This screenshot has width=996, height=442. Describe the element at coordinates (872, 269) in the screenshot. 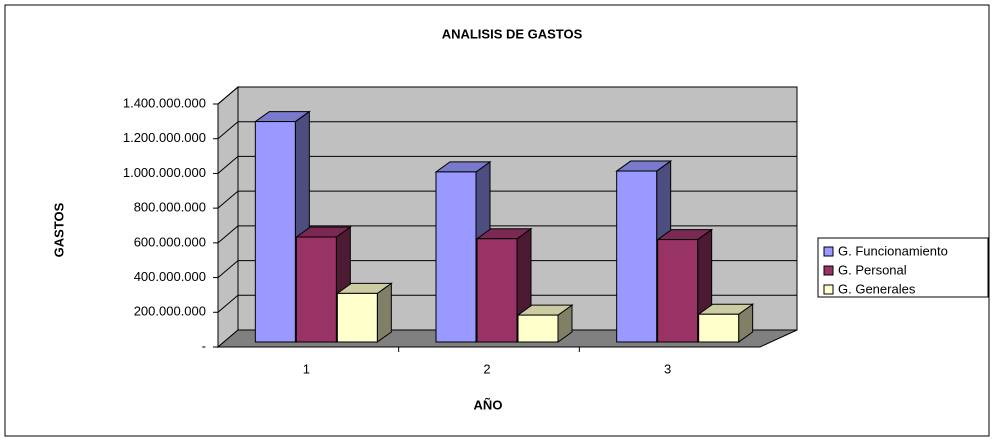

I see `legend-label: G. Personal` at that location.